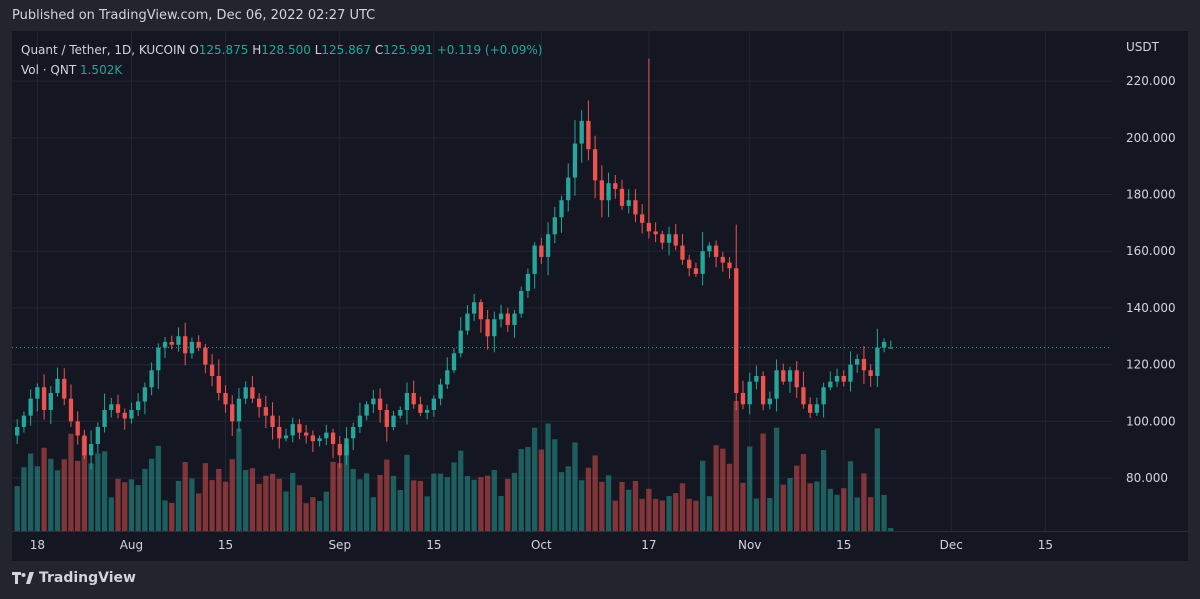 This screenshot has width=1200, height=599. What do you see at coordinates (600, 546) in the screenshot?
I see `time-scale` at bounding box center [600, 546].